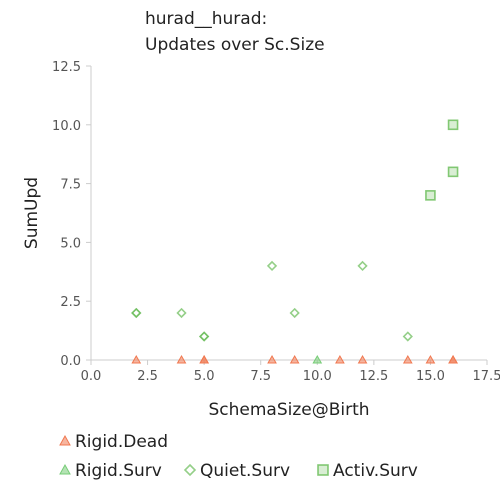 Image resolution: width=500 pixels, height=500 pixels. Describe the element at coordinates (32, 213) in the screenshot. I see `y-axis-label: SumUpd` at that location.